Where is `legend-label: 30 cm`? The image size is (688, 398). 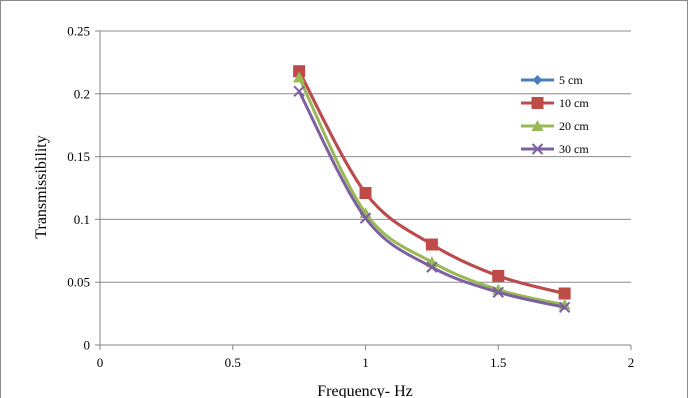
legend-label: 30 cm is located at coordinates (574, 149).